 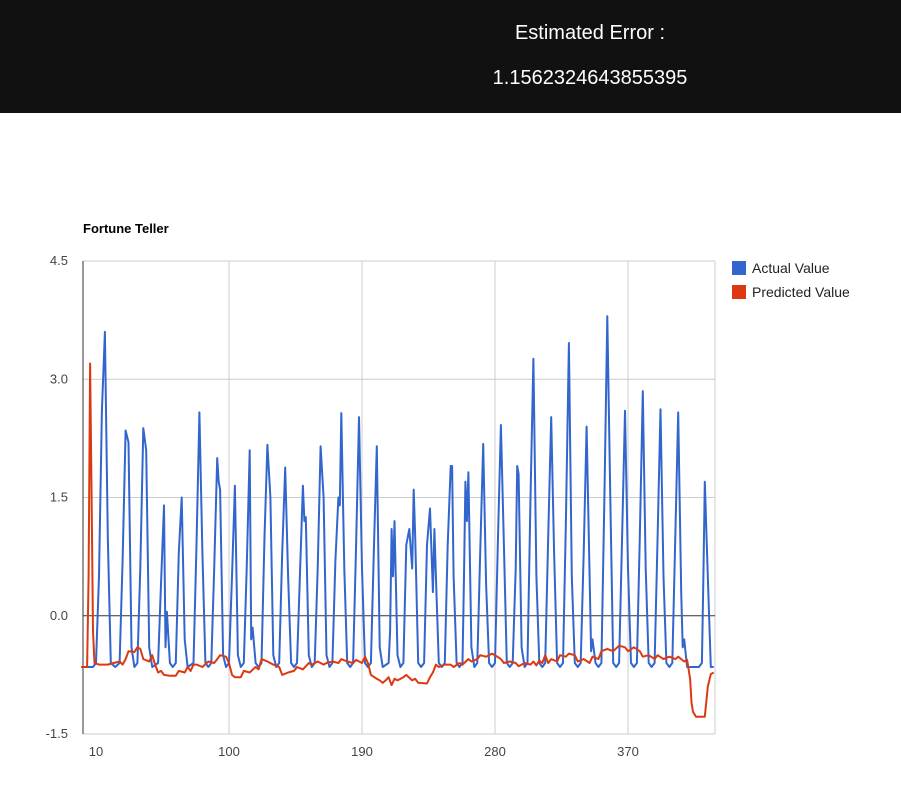 What do you see at coordinates (590, 78) in the screenshot?
I see `estimated-error-value: 1.1562324643855395` at bounding box center [590, 78].